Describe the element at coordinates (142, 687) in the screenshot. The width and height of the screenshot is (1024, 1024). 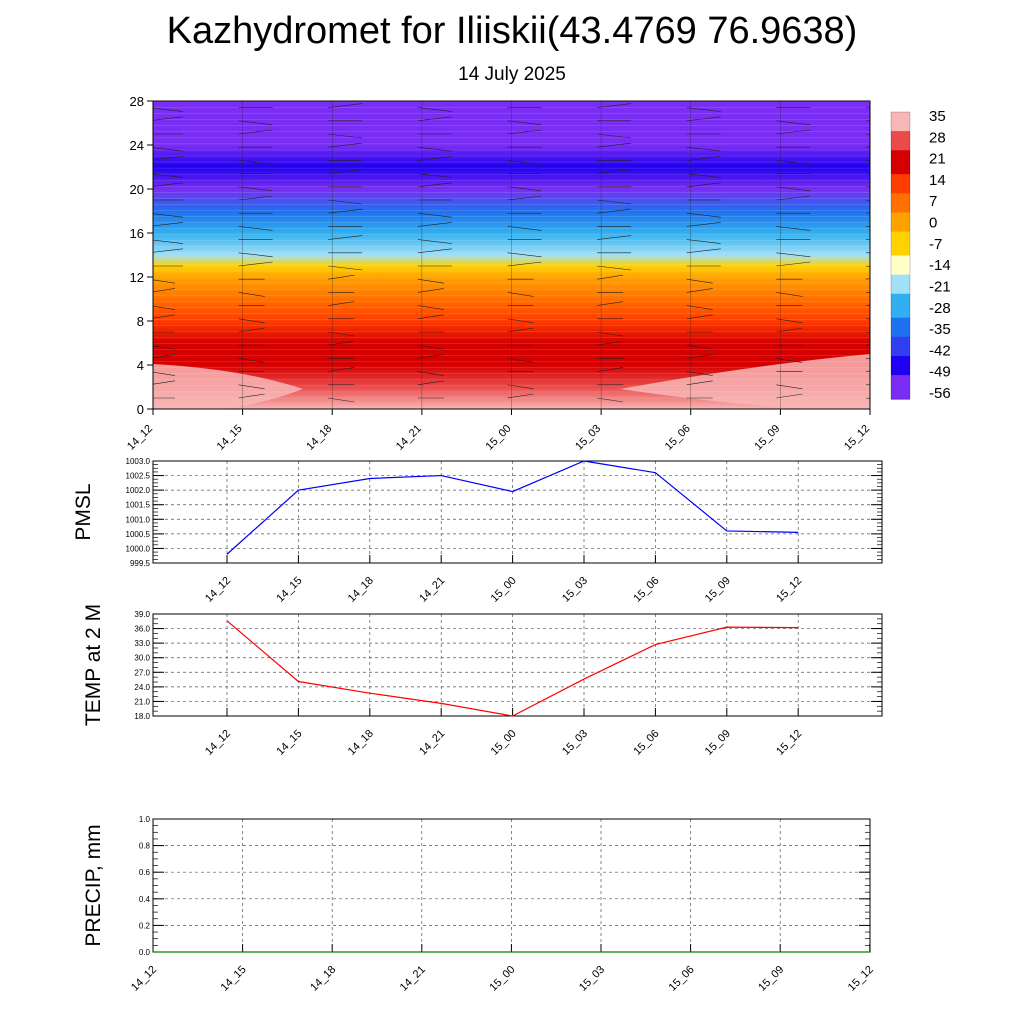
I see `y-tick-label: 24.0` at that location.